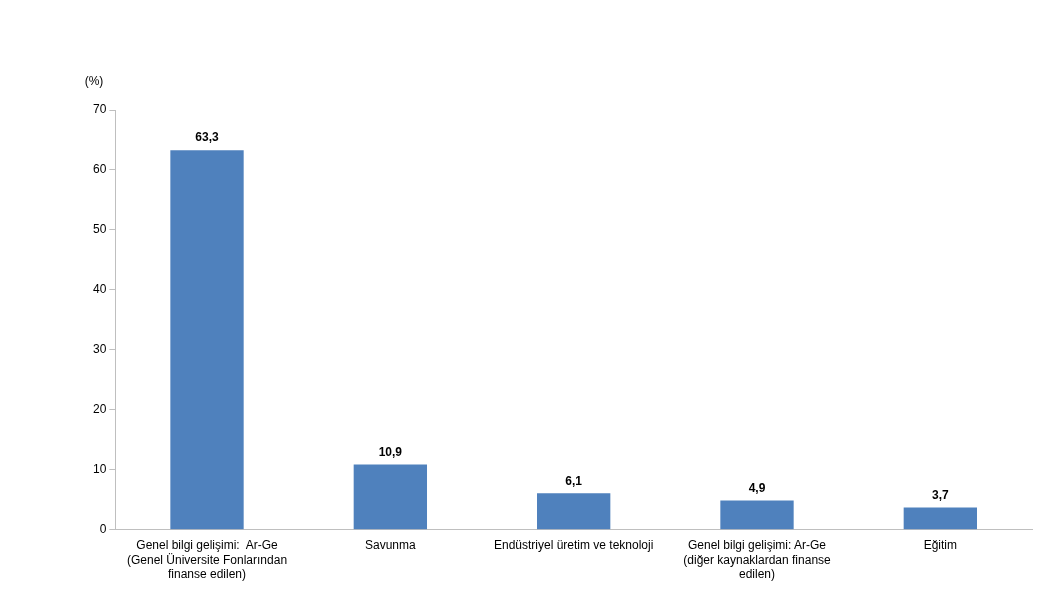  I want to click on y-tick-label: 60, so click(99, 169).